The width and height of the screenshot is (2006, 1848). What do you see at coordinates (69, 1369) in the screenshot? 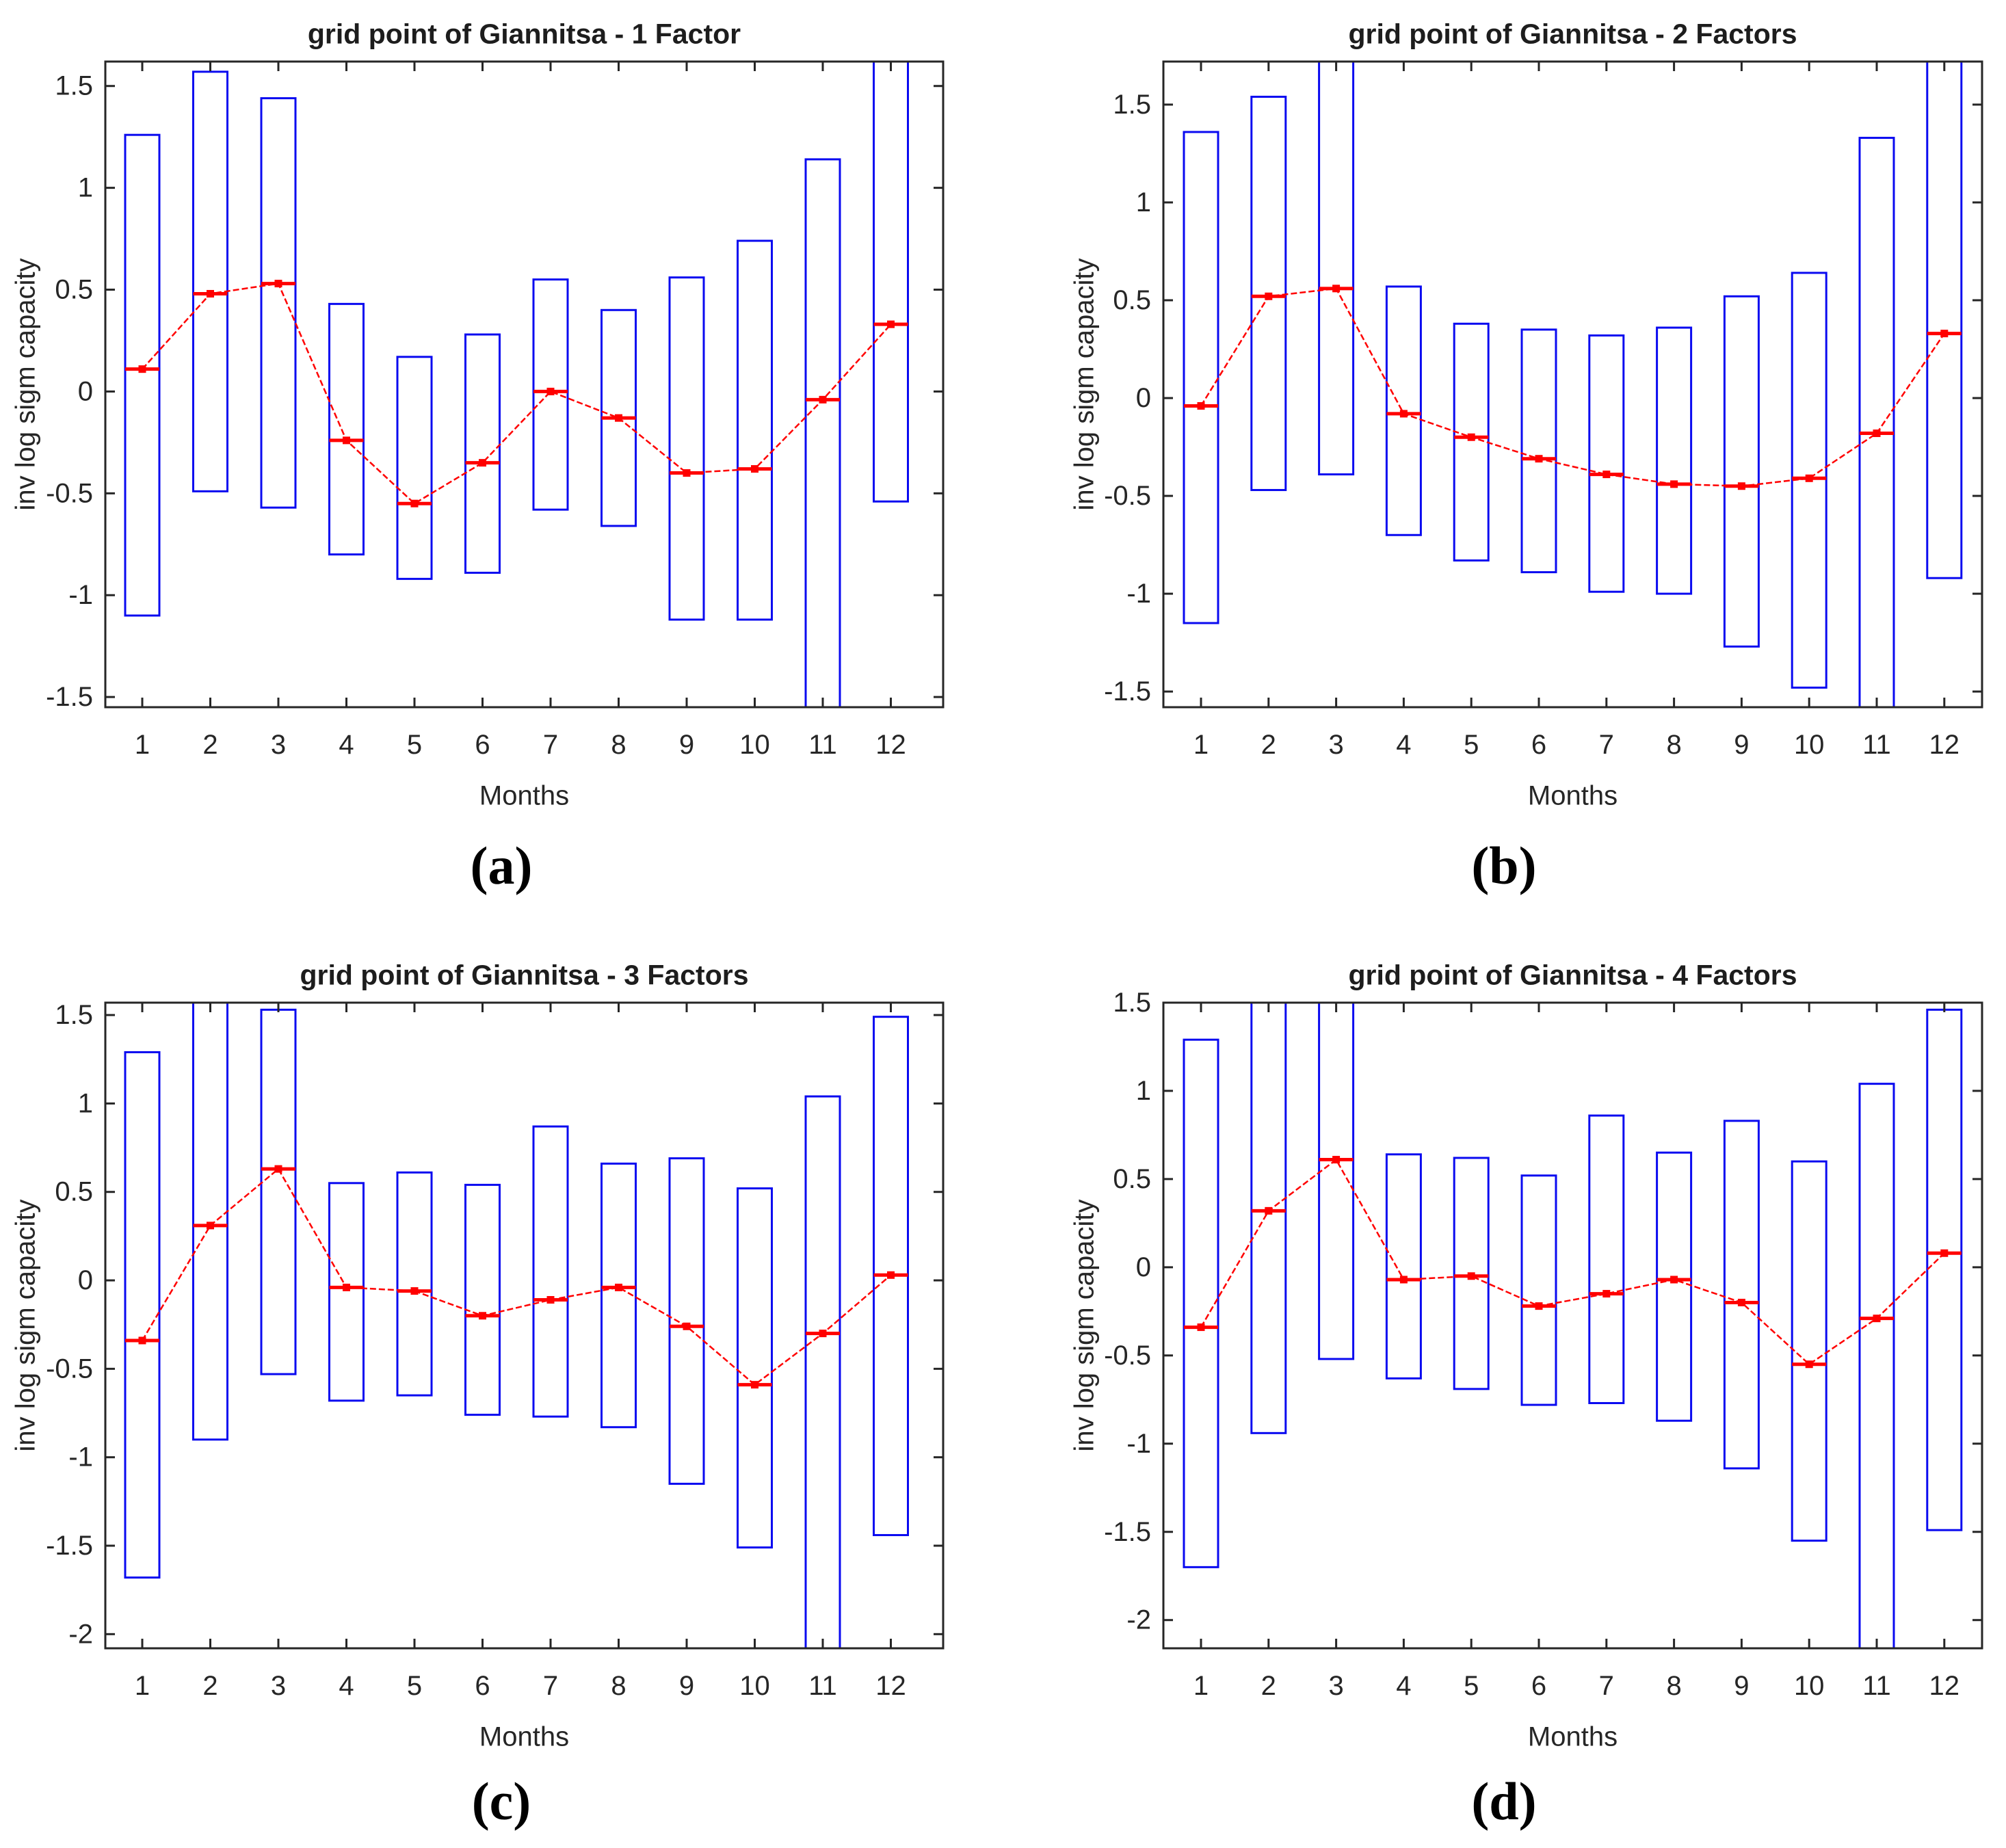
I see `y-tick-label: -0.5` at bounding box center [69, 1369].